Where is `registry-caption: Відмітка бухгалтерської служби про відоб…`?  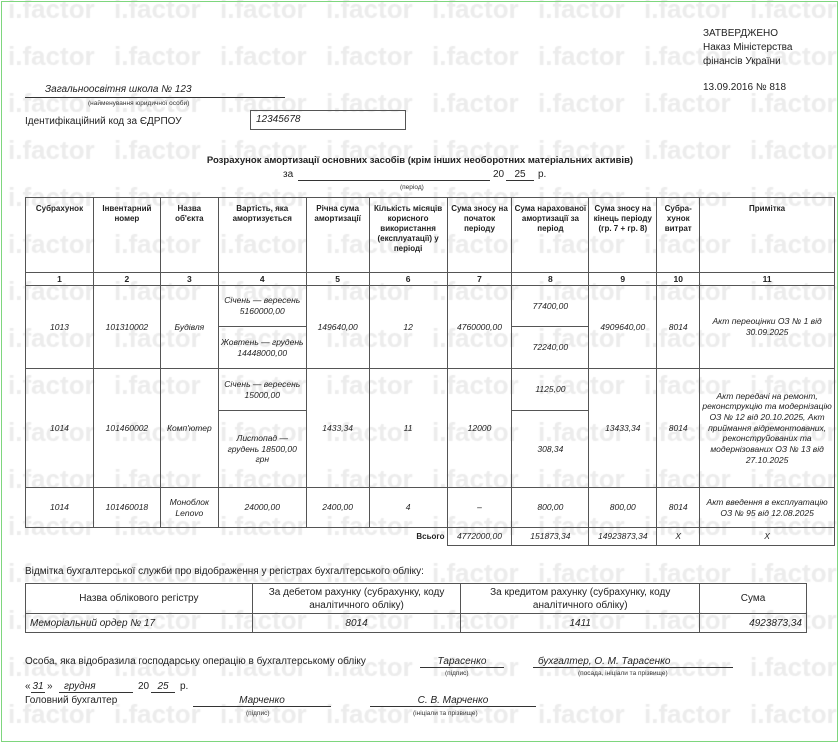 registry-caption: Відмітка бухгалтерської служби про відоб… is located at coordinates (224, 571).